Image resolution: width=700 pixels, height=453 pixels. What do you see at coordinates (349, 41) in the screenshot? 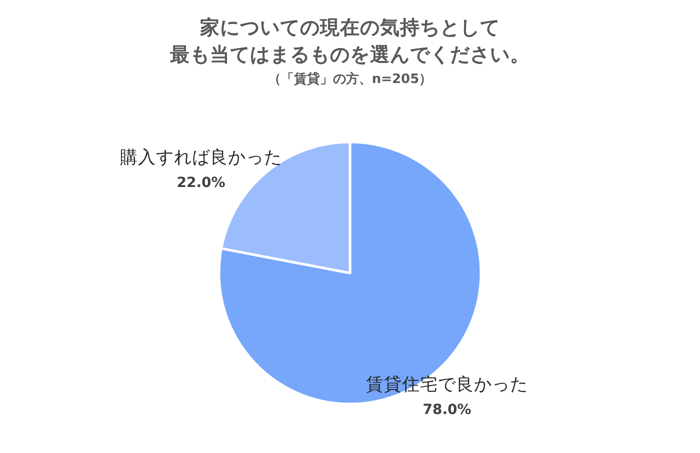
I see `chart-title: 家についての現在の気持ちとして最も当てはまるものを選んでください。` at bounding box center [349, 41].